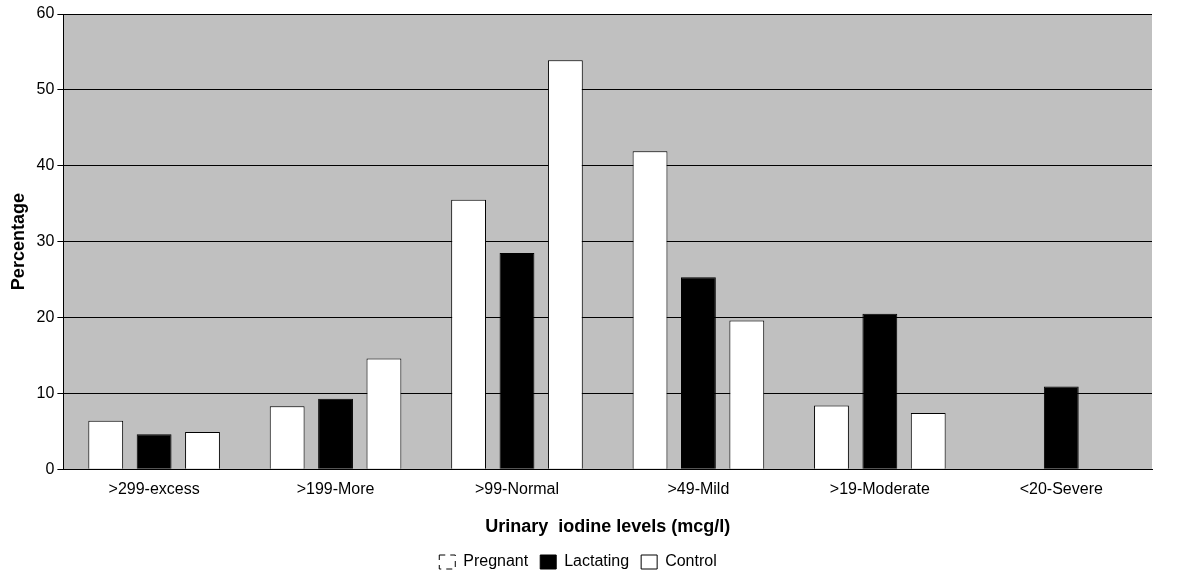 The width and height of the screenshot is (1180, 588). I want to click on y-tick-label: 10, so click(45, 392).